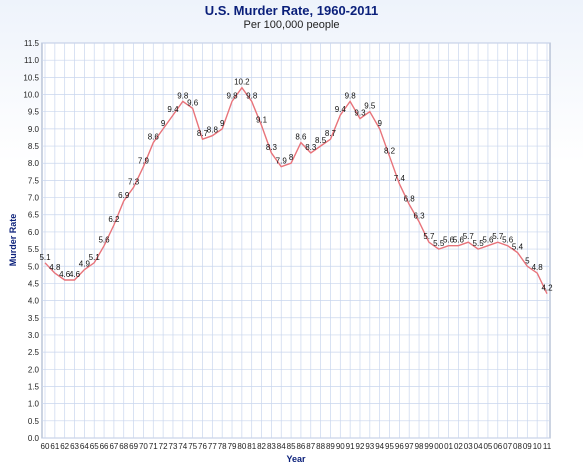 This screenshot has width=583, height=466. What do you see at coordinates (369, 446) in the screenshot?
I see `x-tick-label: 93` at bounding box center [369, 446].